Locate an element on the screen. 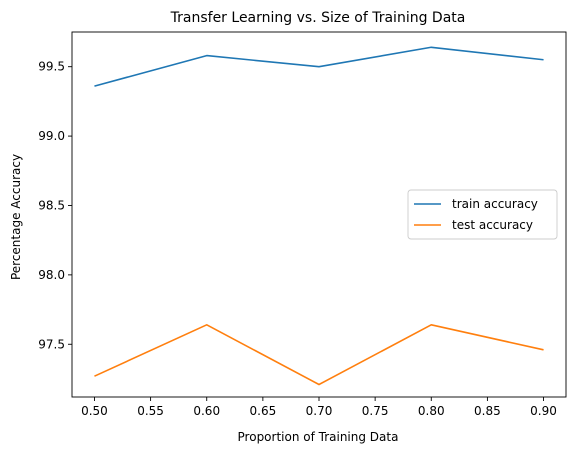  legend-box is located at coordinates (482, 214).